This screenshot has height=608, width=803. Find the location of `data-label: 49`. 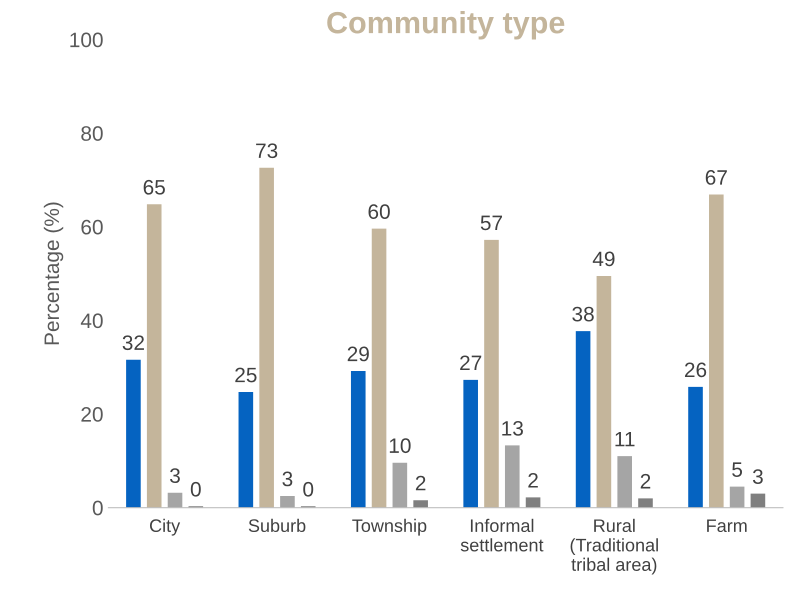

data-label: 49 is located at coordinates (603, 259).